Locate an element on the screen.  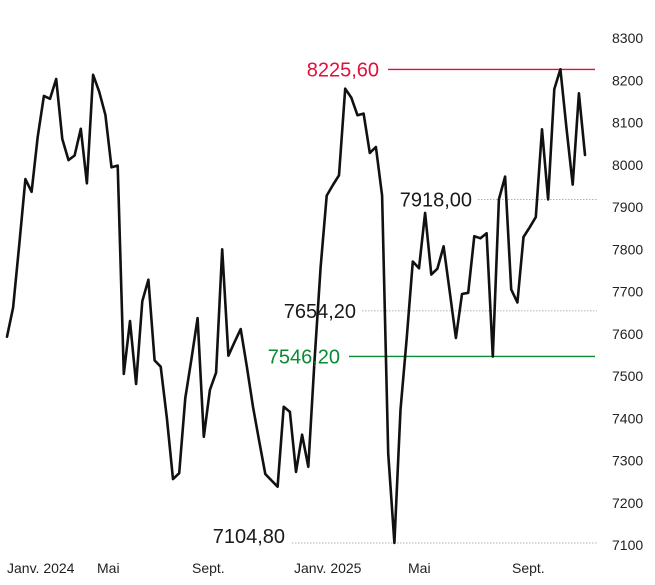
y-tick-label: 8300 is located at coordinates (627, 38).